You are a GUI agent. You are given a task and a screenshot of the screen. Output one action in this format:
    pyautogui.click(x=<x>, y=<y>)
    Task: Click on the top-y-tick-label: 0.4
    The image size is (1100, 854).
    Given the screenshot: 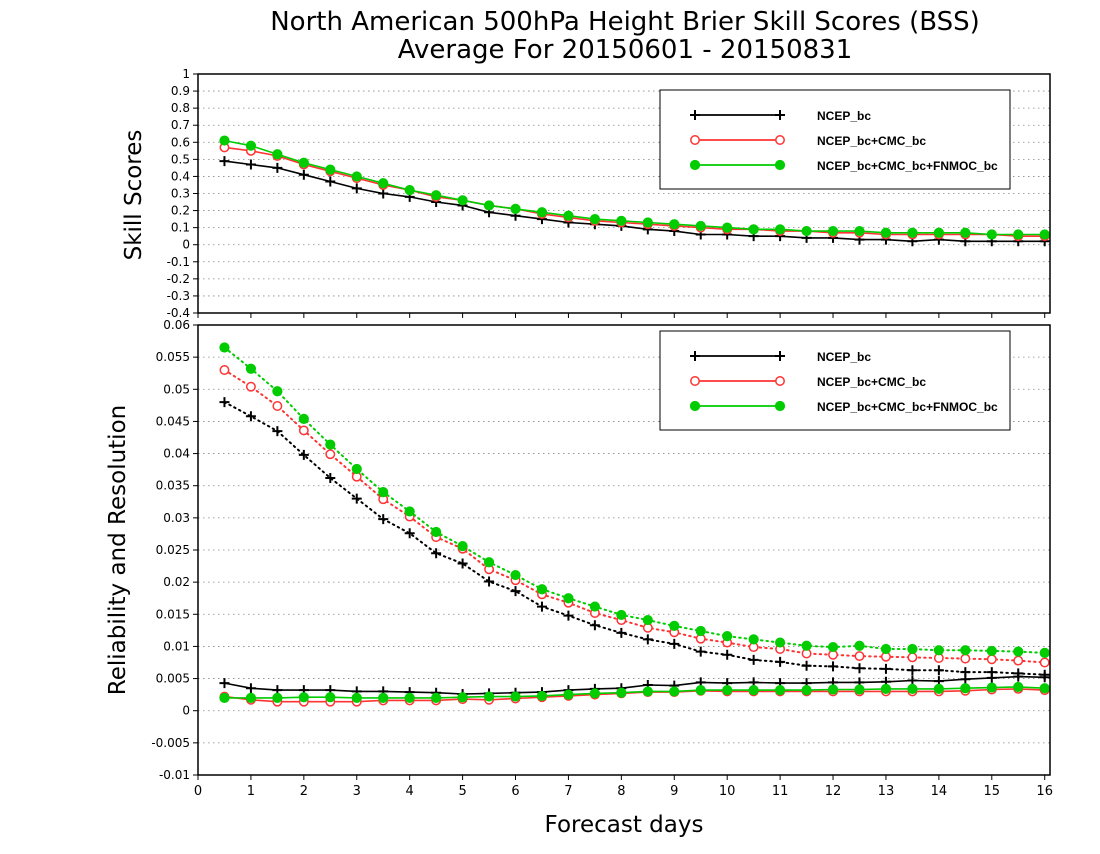 What is the action you would take?
    pyautogui.click(x=180, y=176)
    